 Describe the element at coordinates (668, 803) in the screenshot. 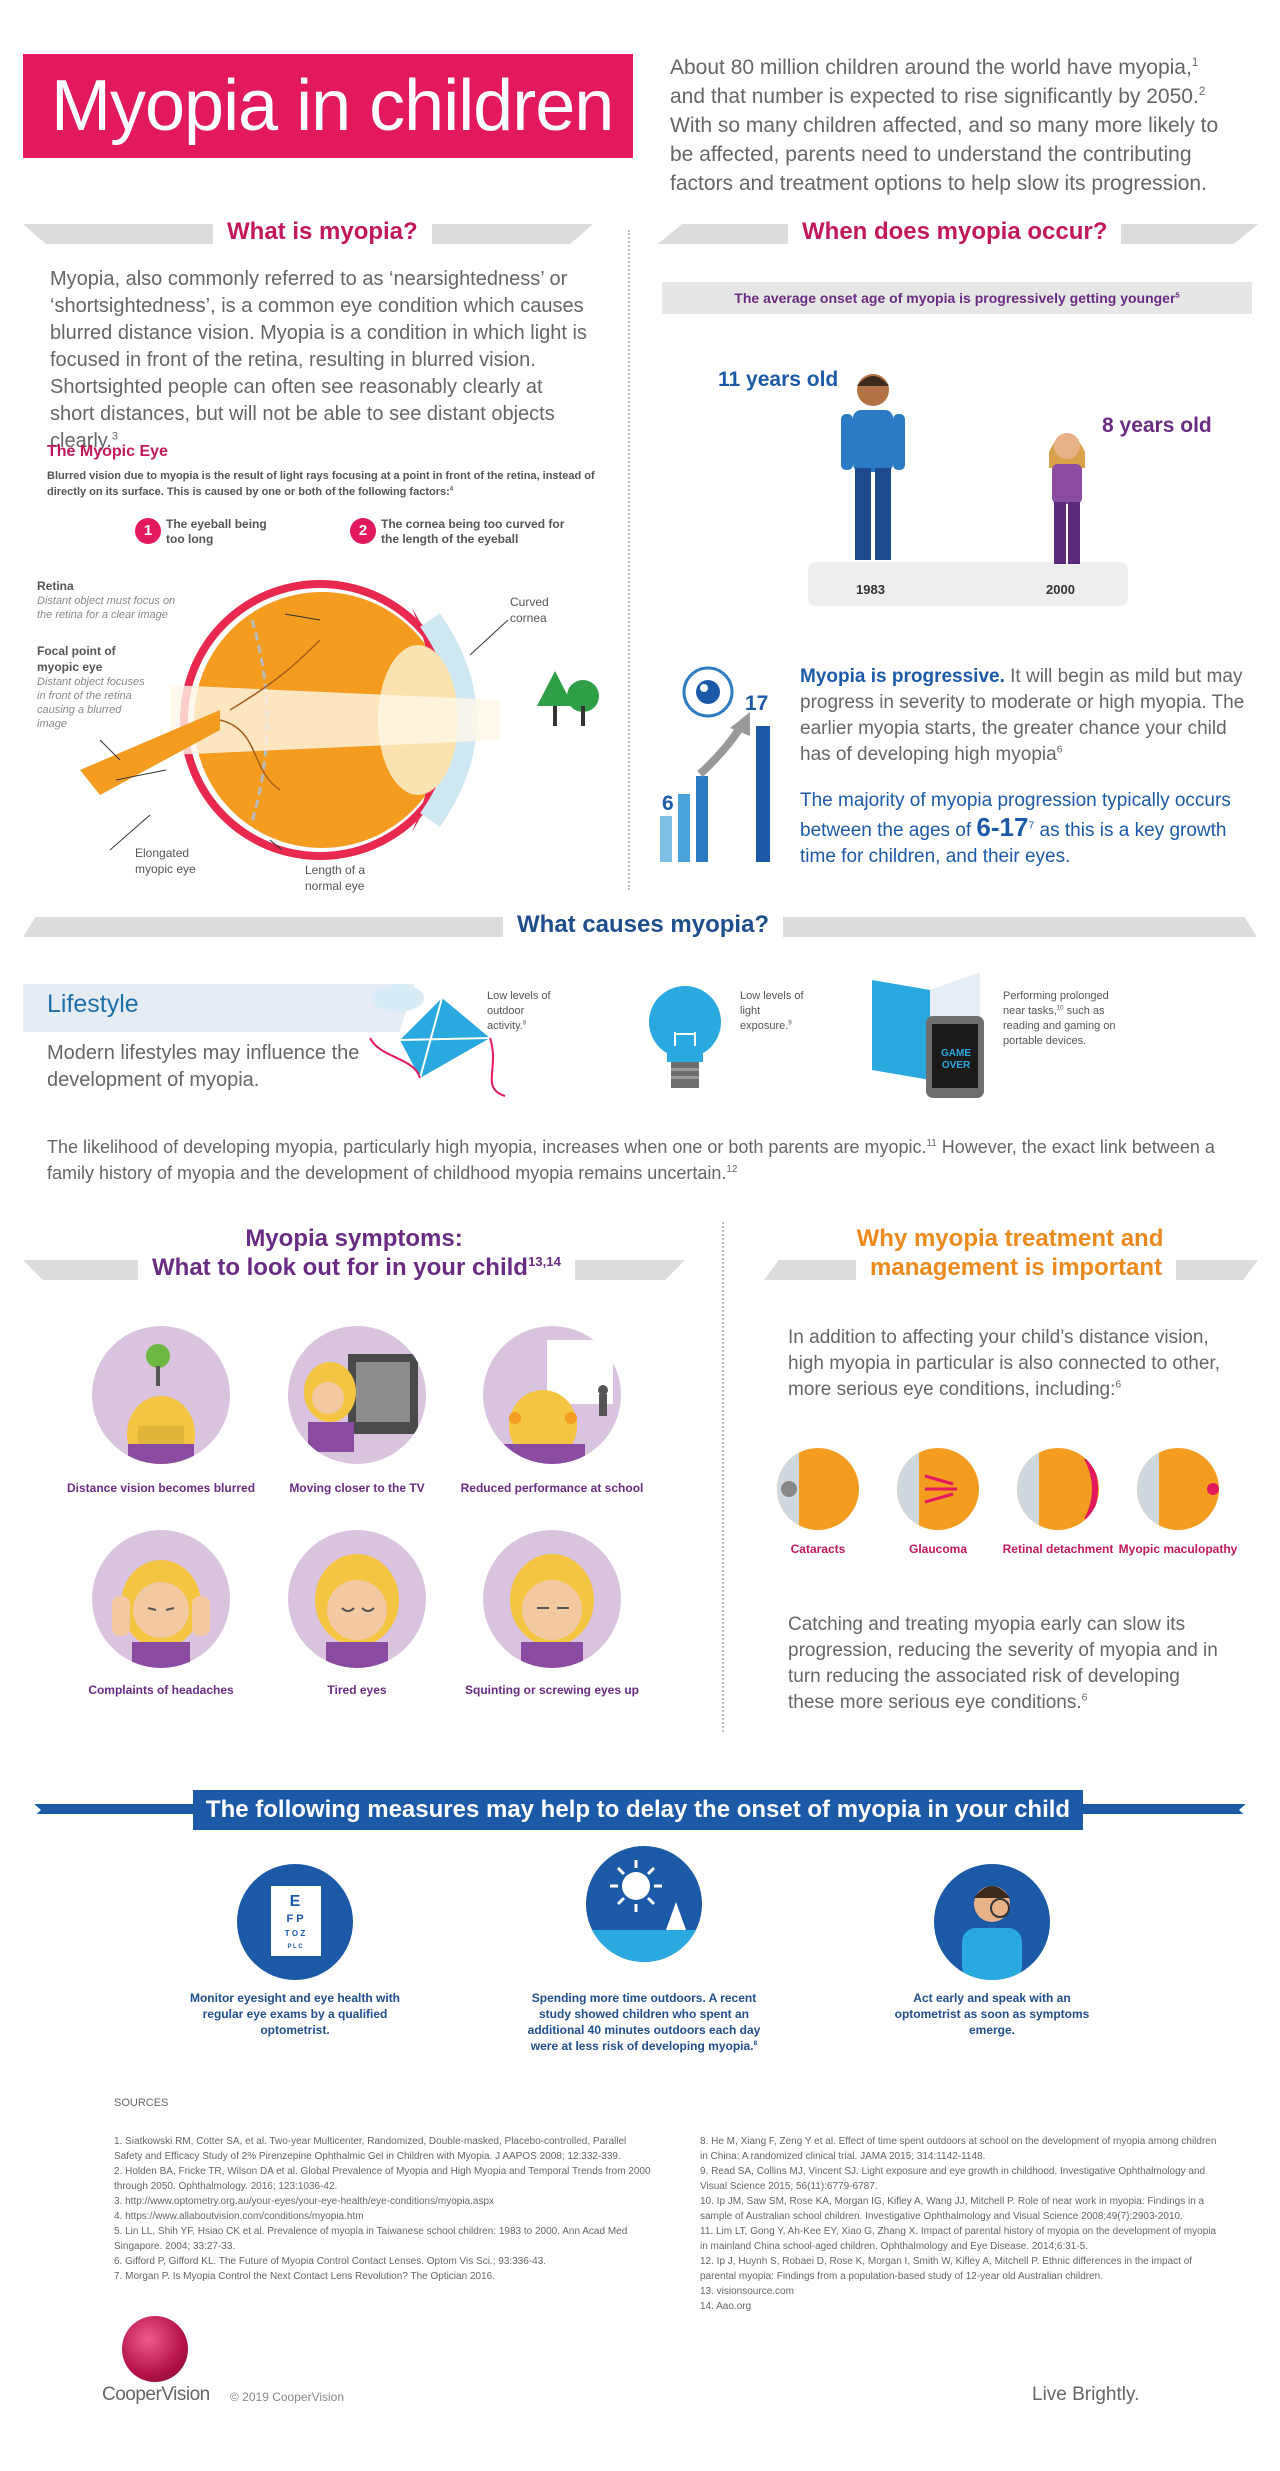

I see `progression-low-label: 6` at that location.